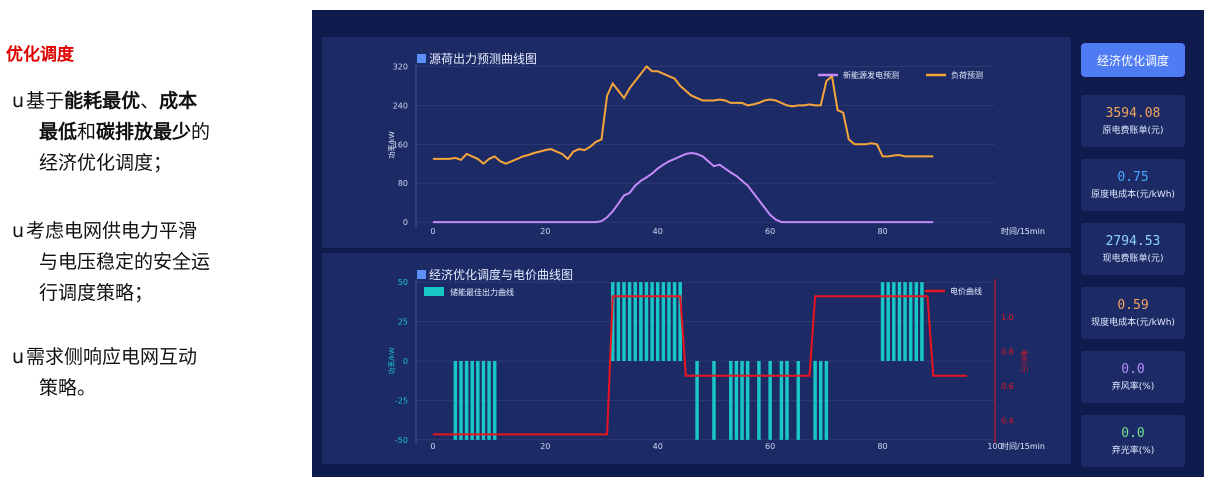  Describe the element at coordinates (882, 231) in the screenshot. I see `x-tick-label: 80` at that location.